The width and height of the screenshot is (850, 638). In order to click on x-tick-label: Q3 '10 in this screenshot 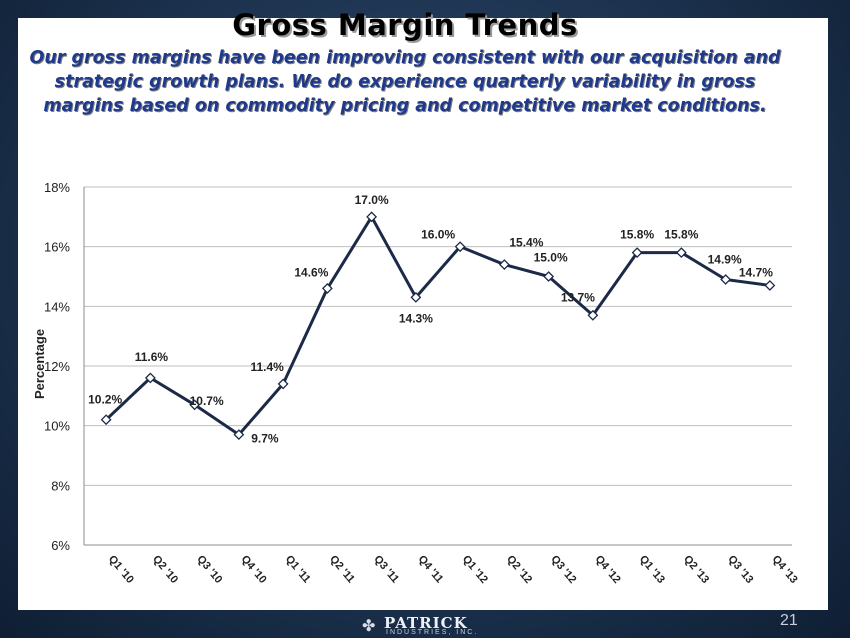, I will do `click(209, 569)`.